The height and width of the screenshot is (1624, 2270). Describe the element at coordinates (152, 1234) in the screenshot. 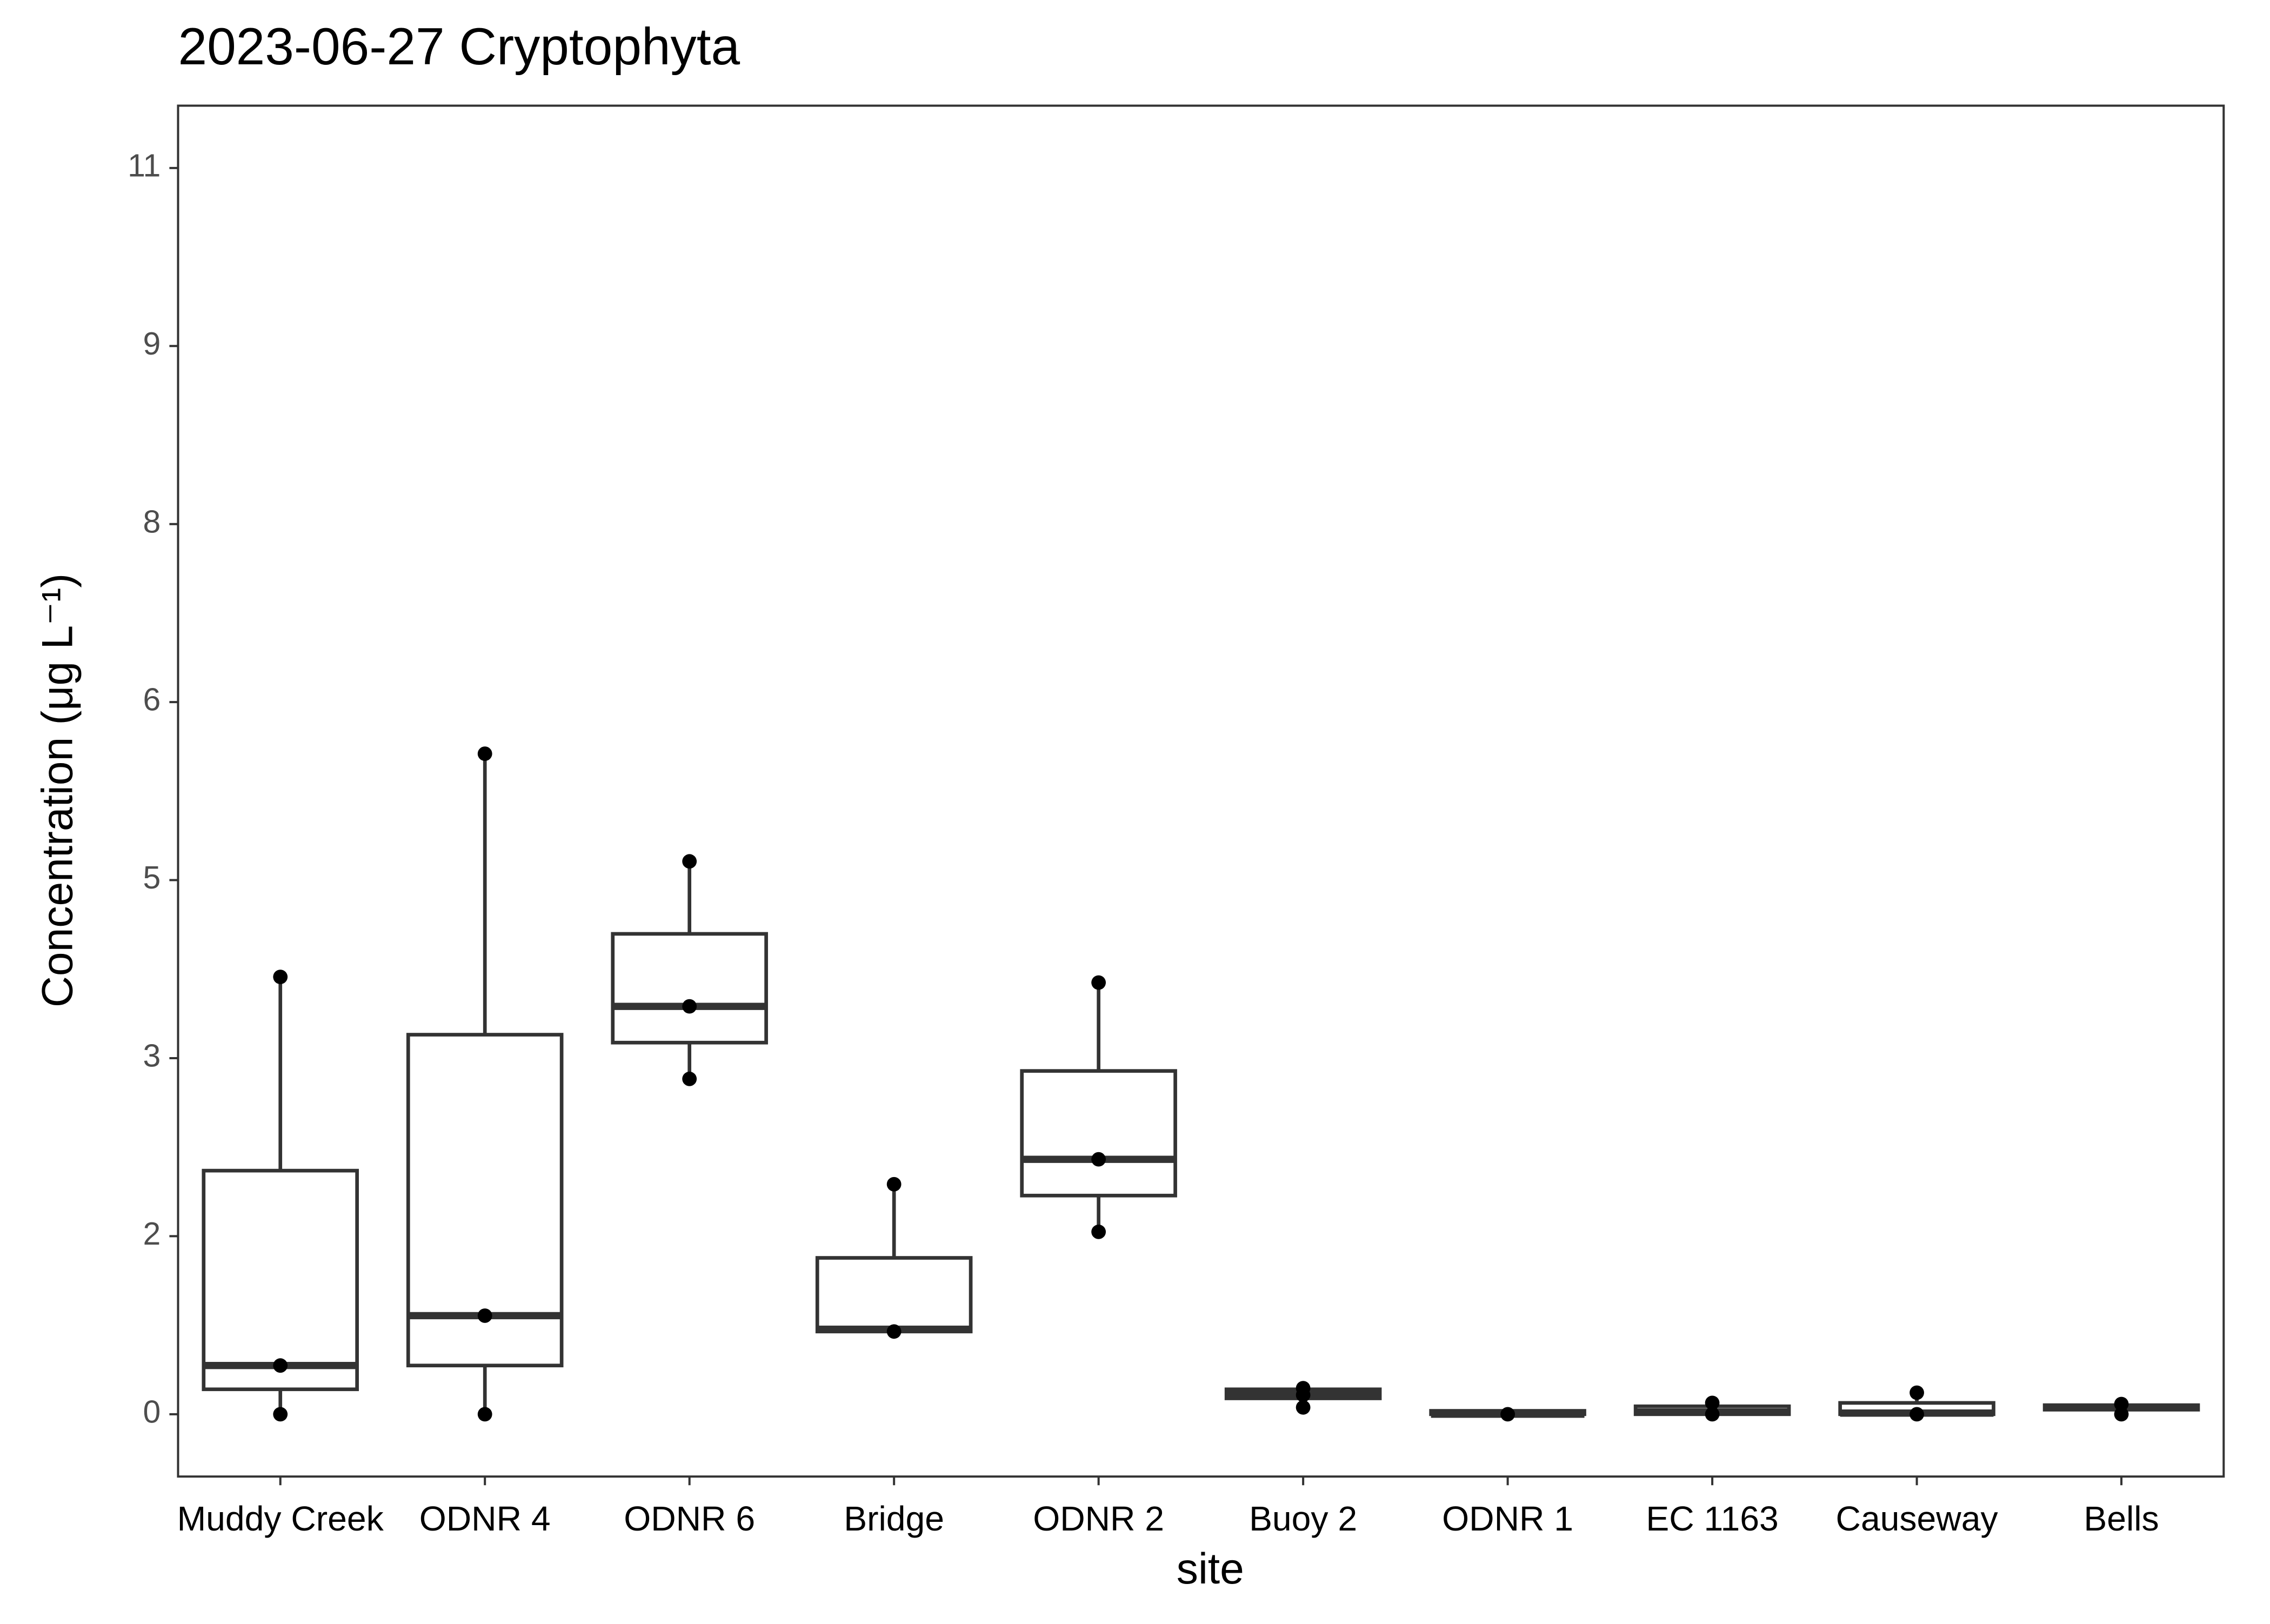

I see `y-tick-label: 2` at that location.